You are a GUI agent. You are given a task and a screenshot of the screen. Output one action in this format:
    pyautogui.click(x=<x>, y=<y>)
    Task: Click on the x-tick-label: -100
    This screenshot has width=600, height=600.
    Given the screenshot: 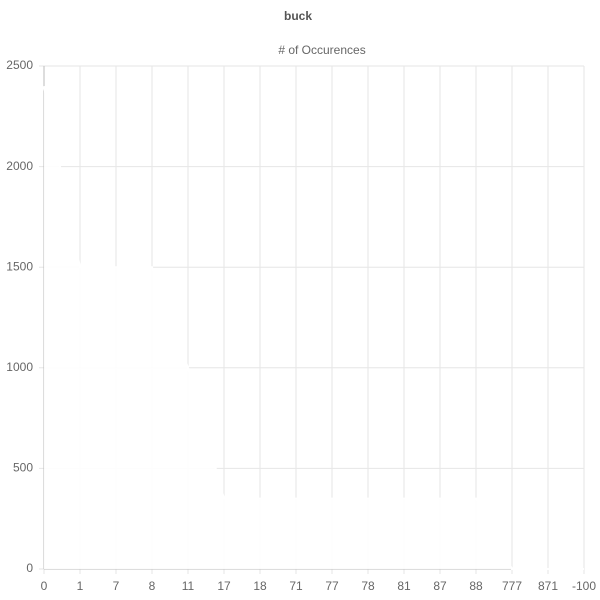 What is the action you would take?
    pyautogui.click(x=584, y=586)
    